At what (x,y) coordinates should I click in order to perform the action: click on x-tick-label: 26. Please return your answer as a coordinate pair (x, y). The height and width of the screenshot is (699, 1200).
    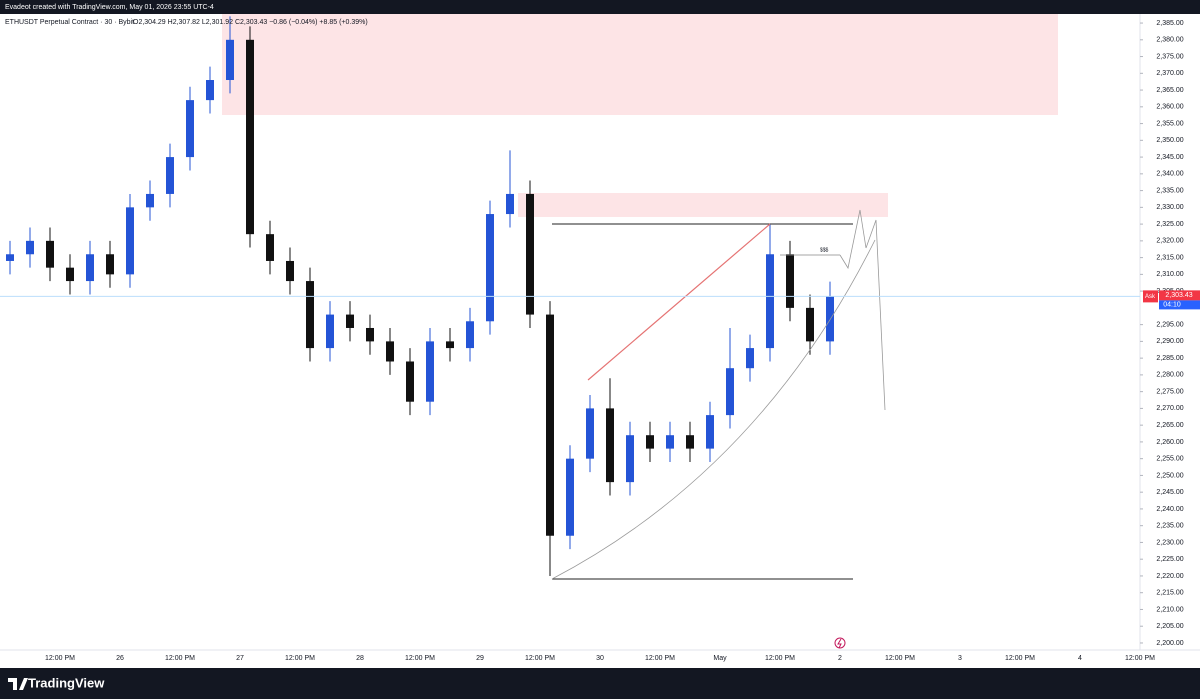
    Looking at the image, I should click on (120, 658).